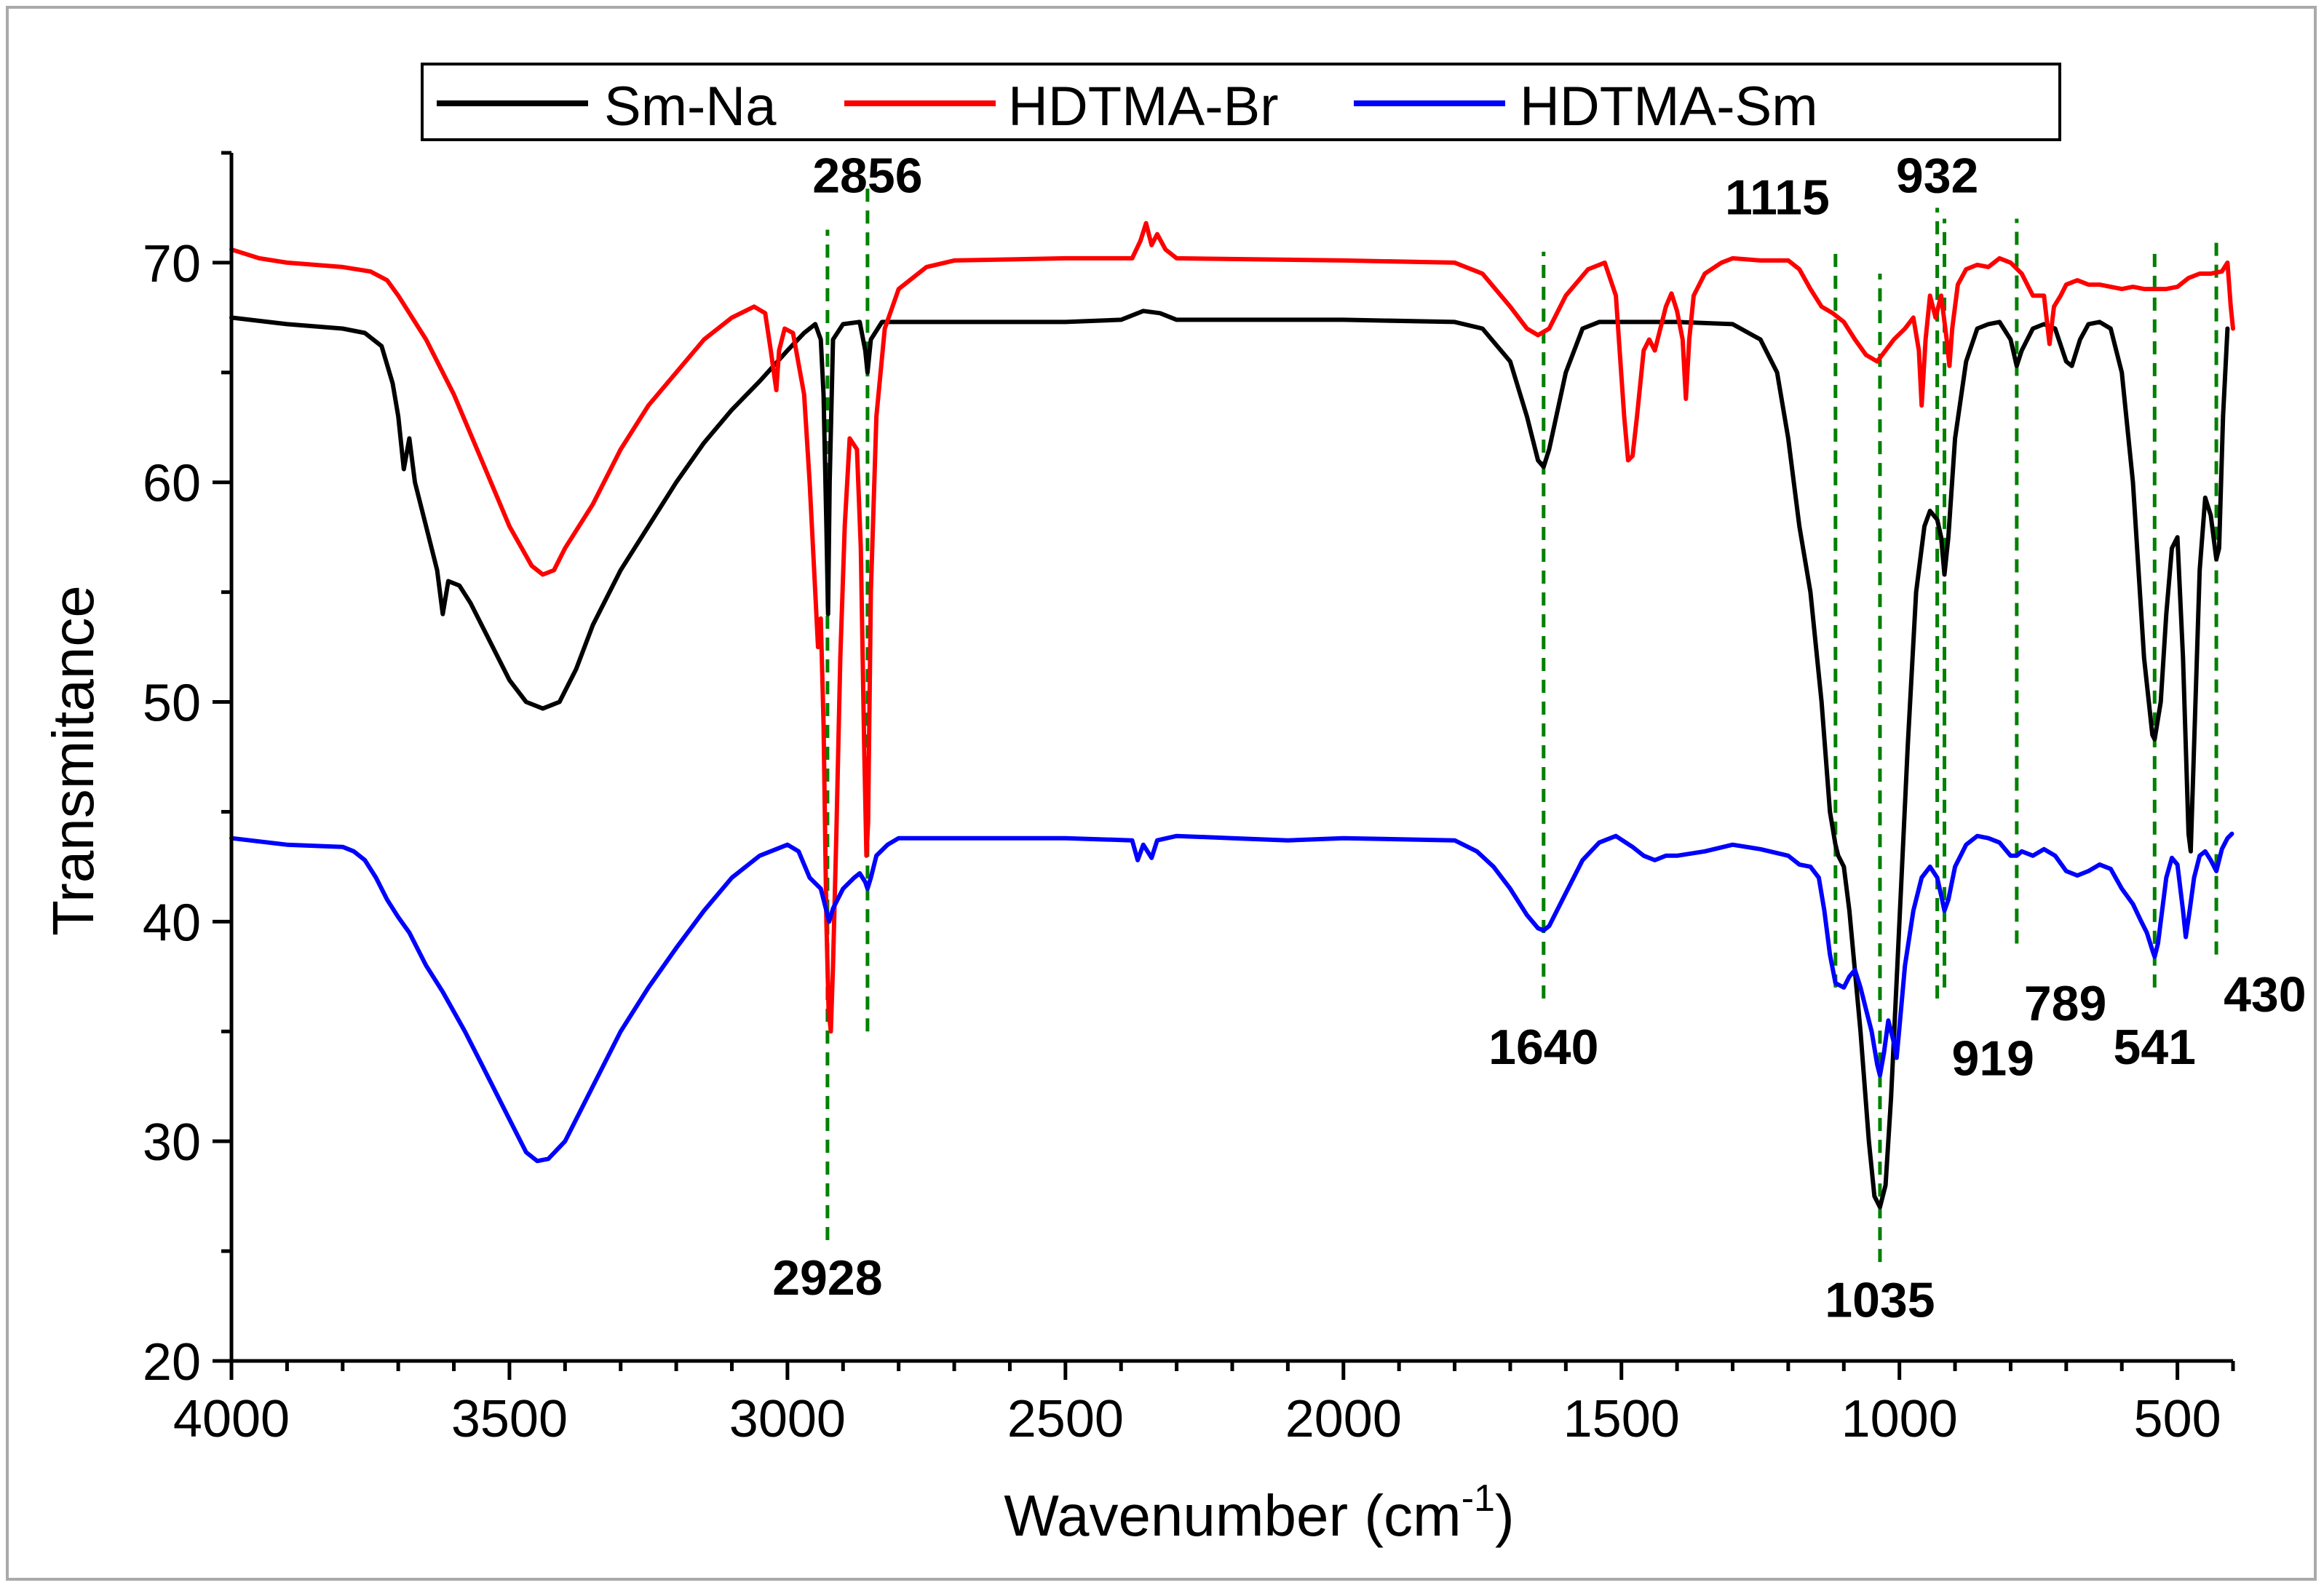  What do you see at coordinates (172, 484) in the screenshot?
I see `y-tick-label-60: 60` at bounding box center [172, 484].